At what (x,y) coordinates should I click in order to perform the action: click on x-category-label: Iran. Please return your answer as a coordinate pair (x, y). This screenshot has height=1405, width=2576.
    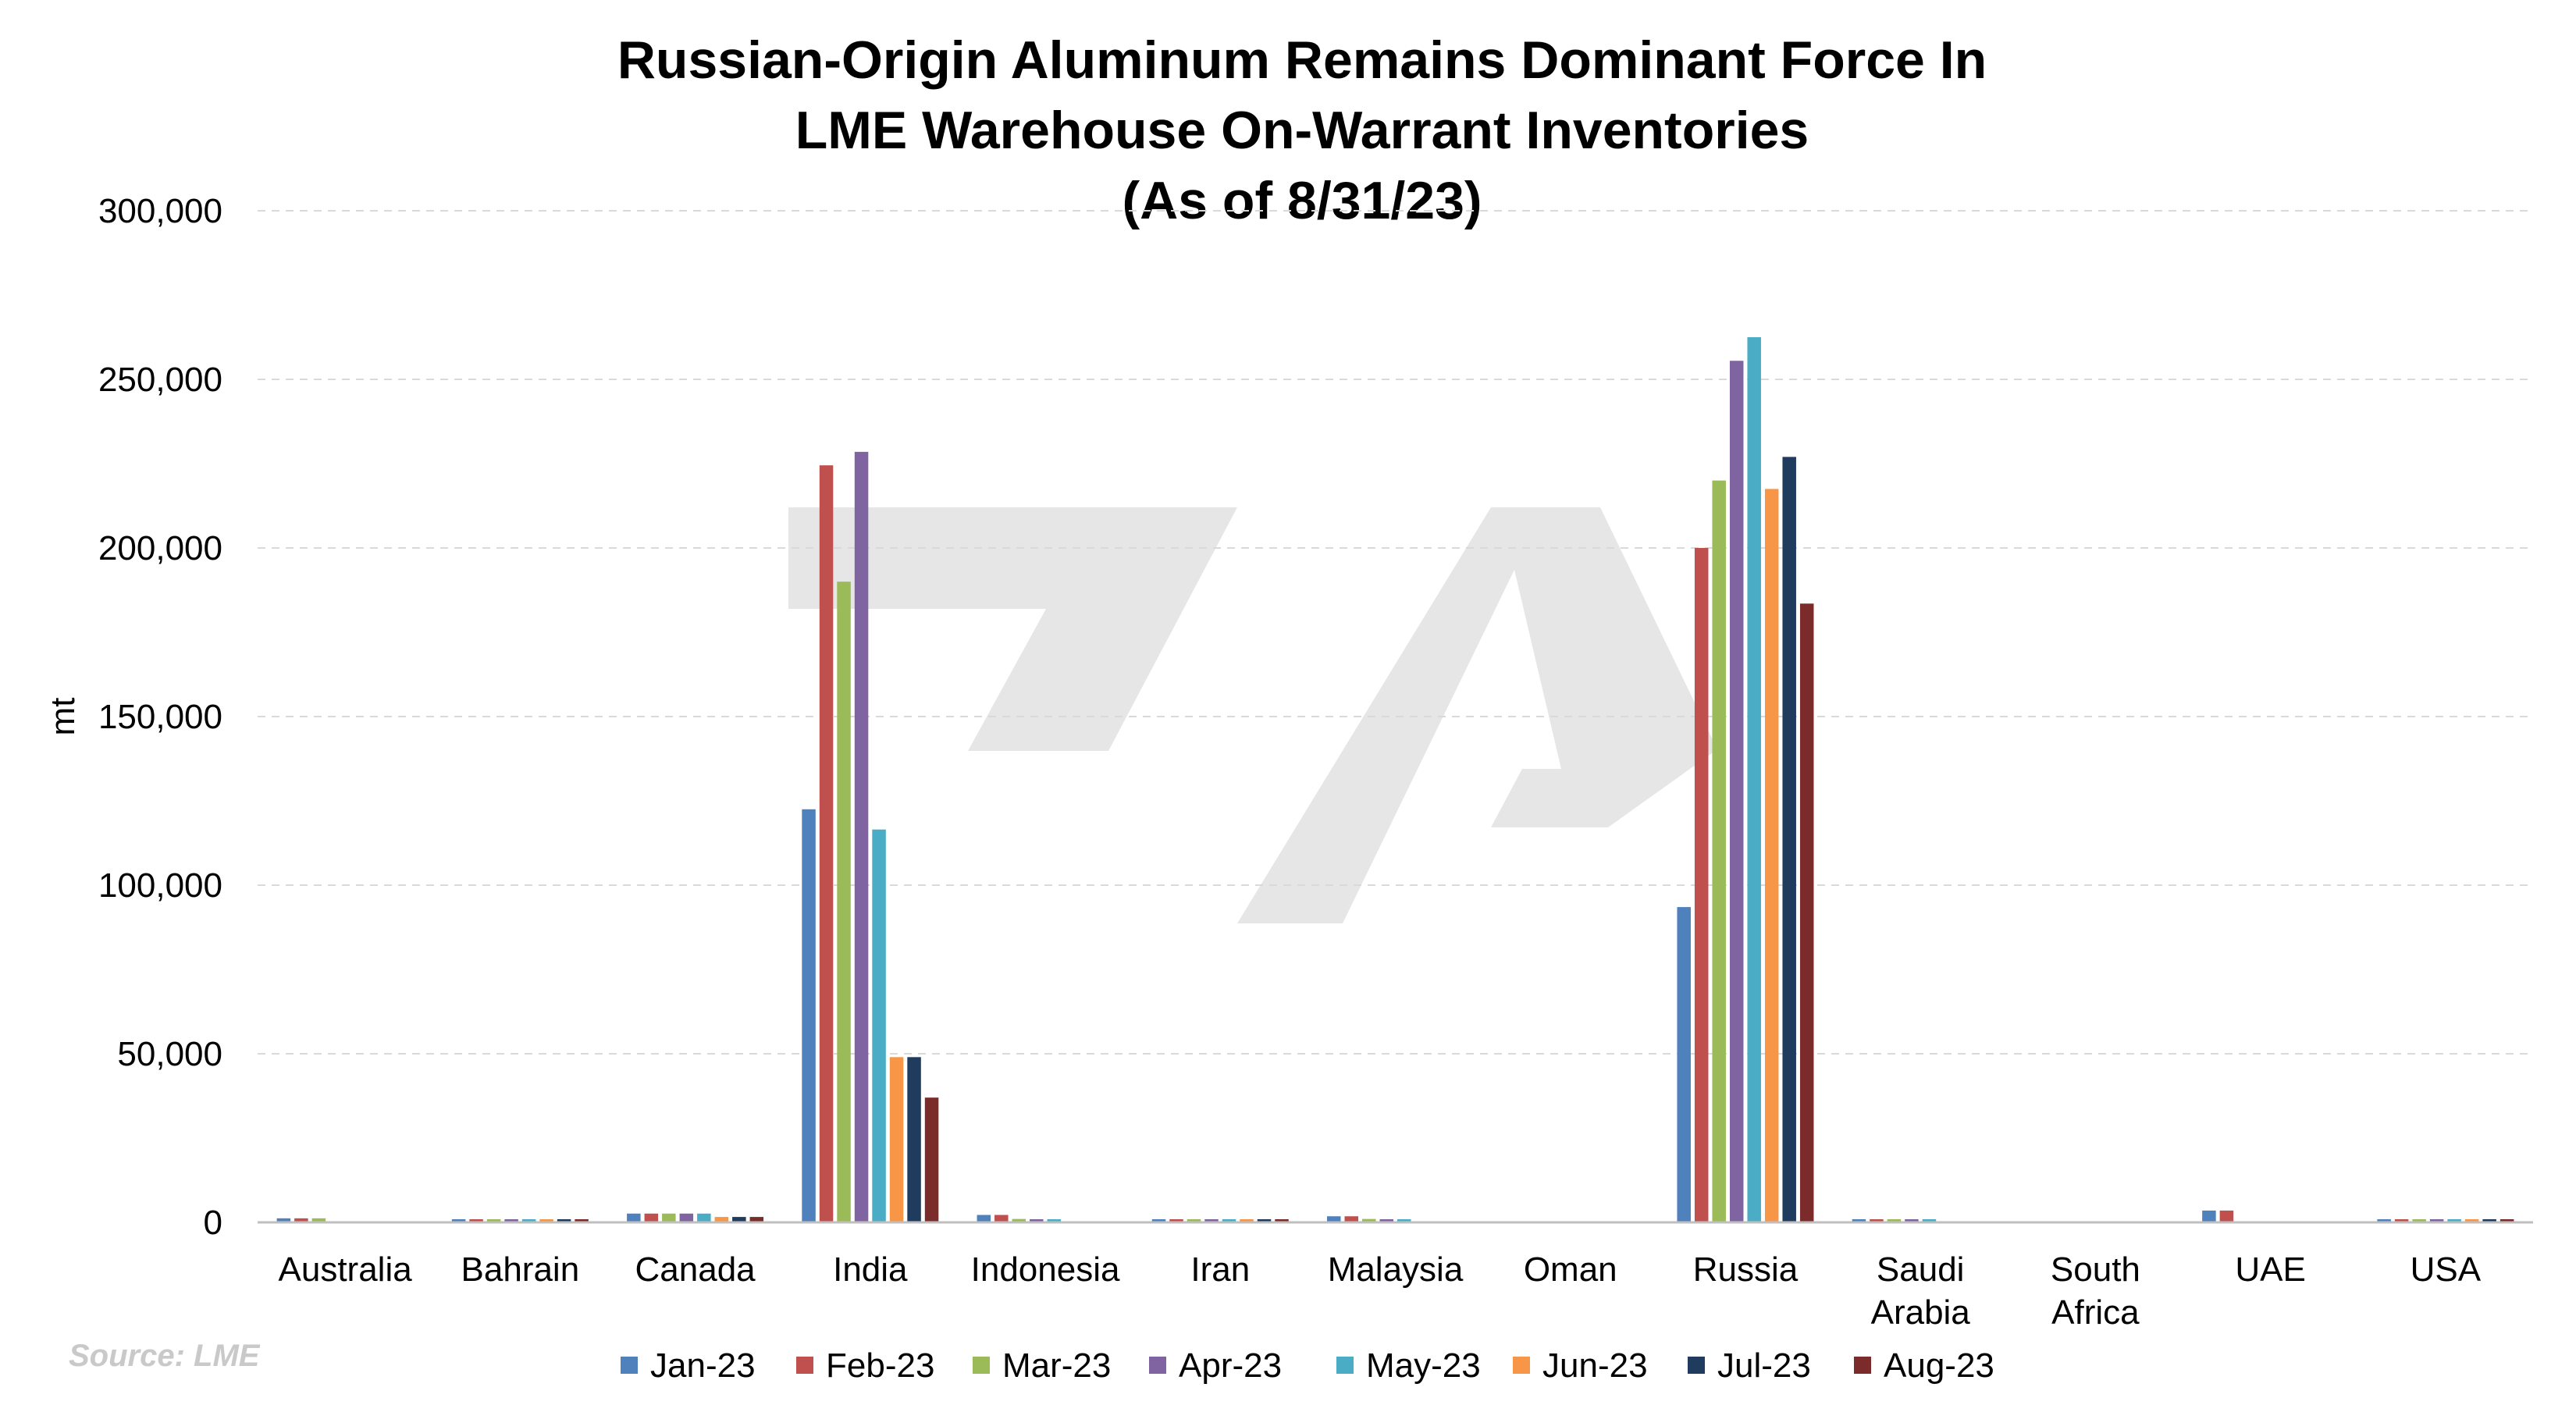
    Looking at the image, I should click on (1220, 1270).